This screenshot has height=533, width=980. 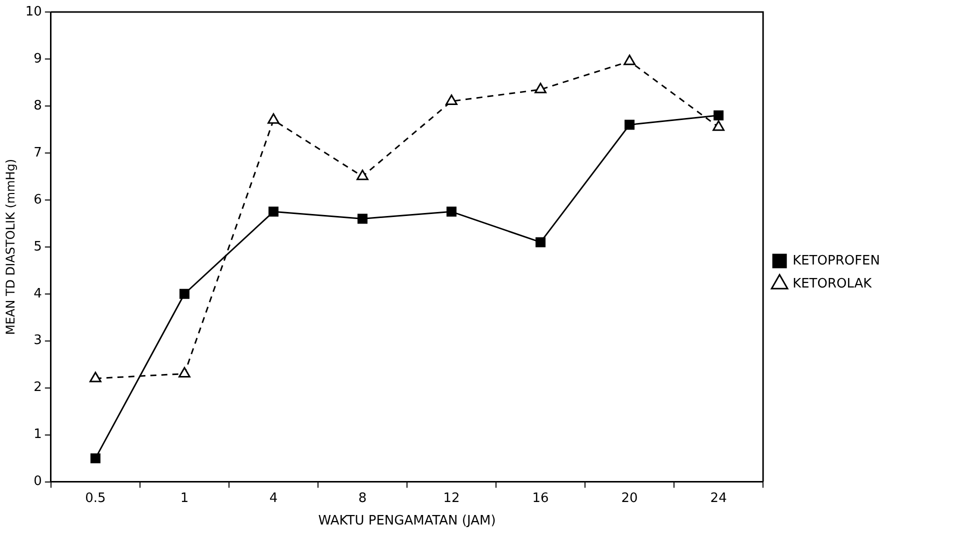 What do you see at coordinates (540, 498) in the screenshot?
I see `x-tick-label: 16` at bounding box center [540, 498].